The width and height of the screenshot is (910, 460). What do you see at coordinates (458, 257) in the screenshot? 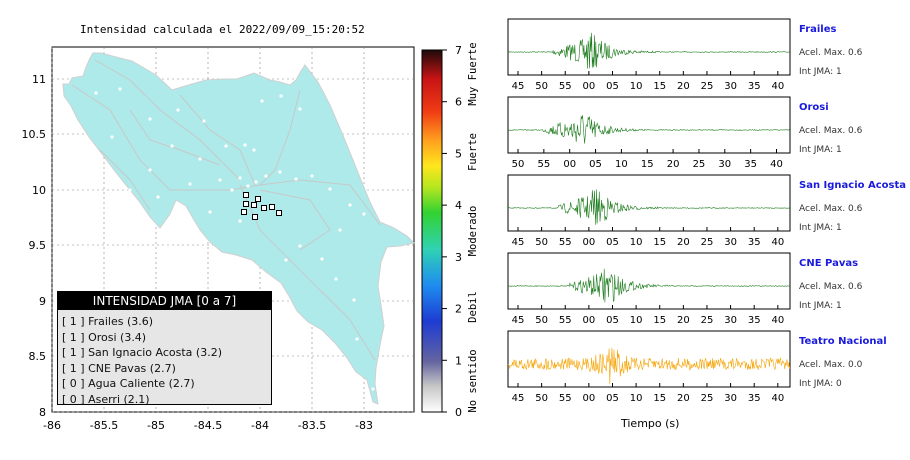
I see `scale-number: 3` at bounding box center [458, 257].